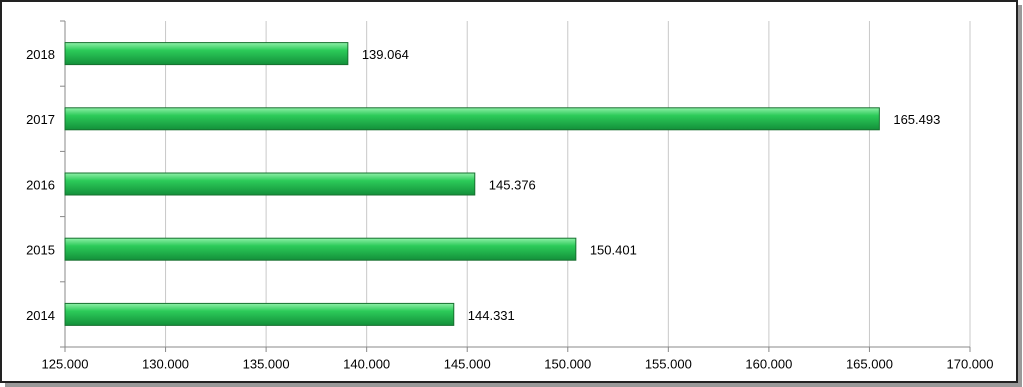  What do you see at coordinates (491, 315) in the screenshot?
I see `value-label: 144.331` at bounding box center [491, 315].